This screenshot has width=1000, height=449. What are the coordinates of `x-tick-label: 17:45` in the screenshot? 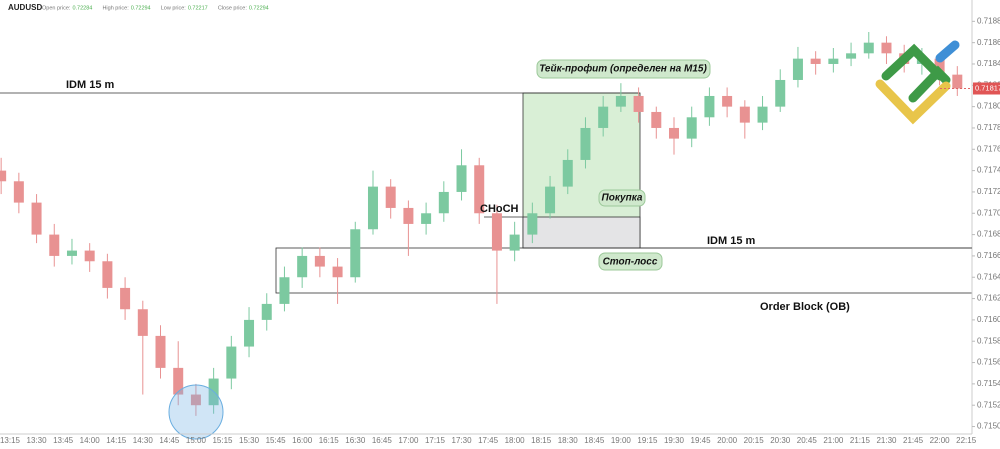 It's located at (488, 440).